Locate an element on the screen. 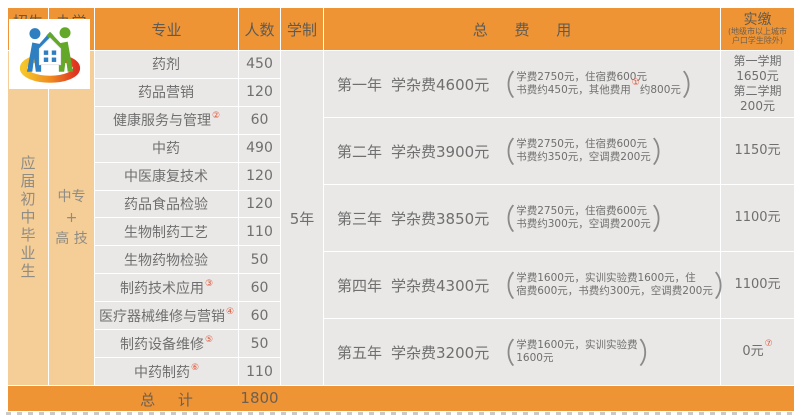 This screenshot has height=416, width=800. school-type-line: 中专 is located at coordinates (71, 196).